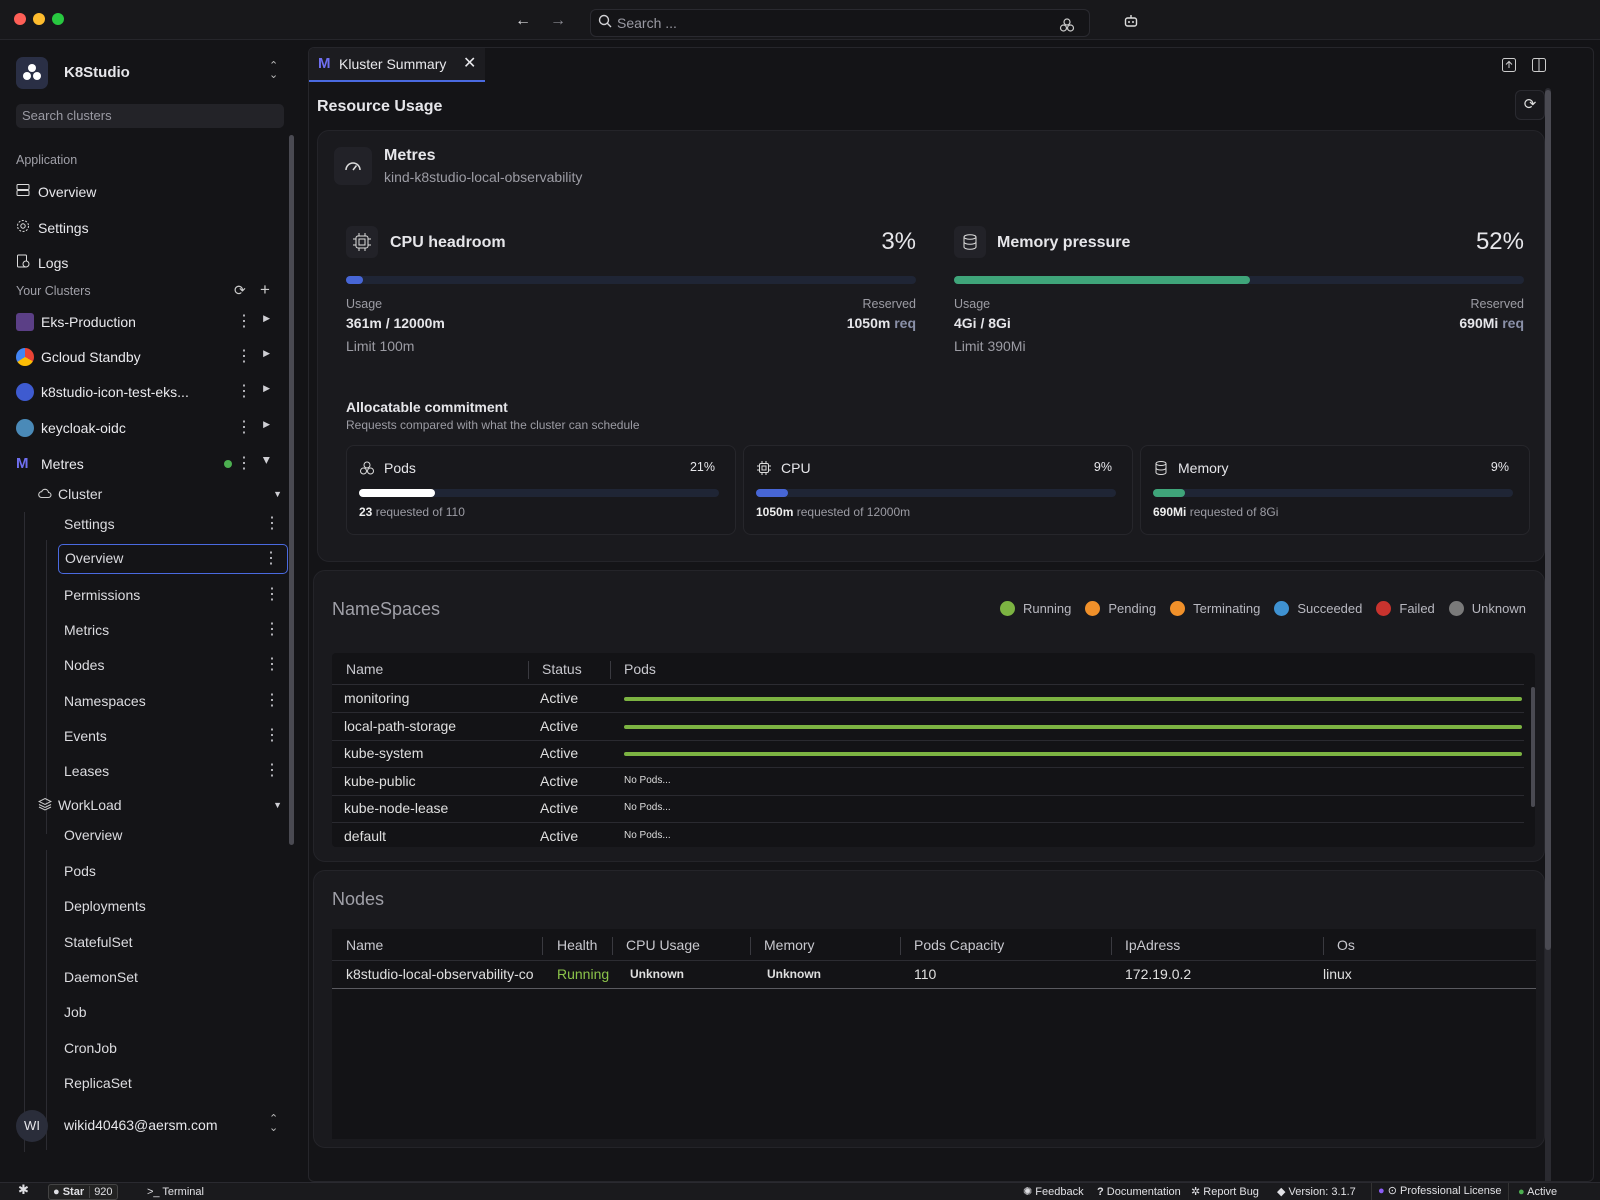 The width and height of the screenshot is (1600, 1200). I want to click on cluster-nav-namespaces: Namespaces ⋮, so click(173, 701).